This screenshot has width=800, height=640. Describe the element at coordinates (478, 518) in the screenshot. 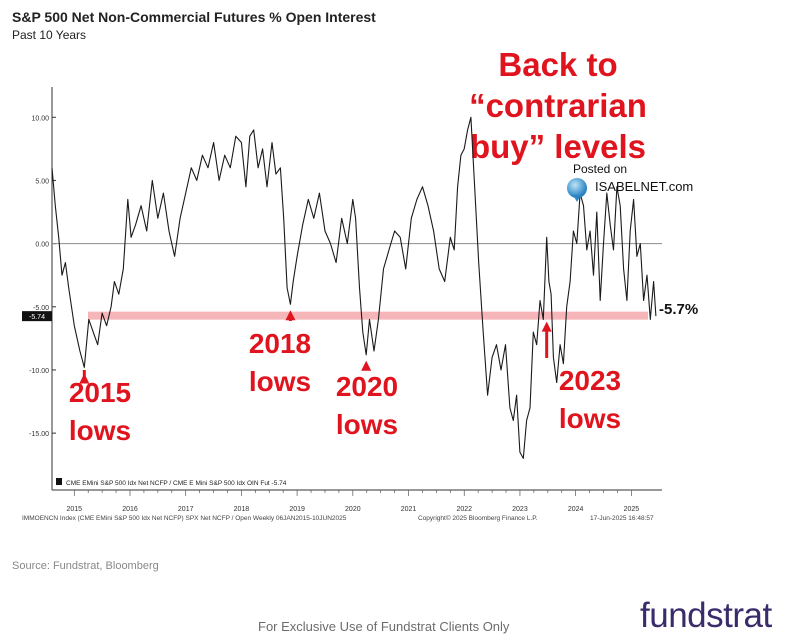

I see `bloomberg-footer-mid: Copyright© 2025 Bloomberg Finance L.P.` at that location.